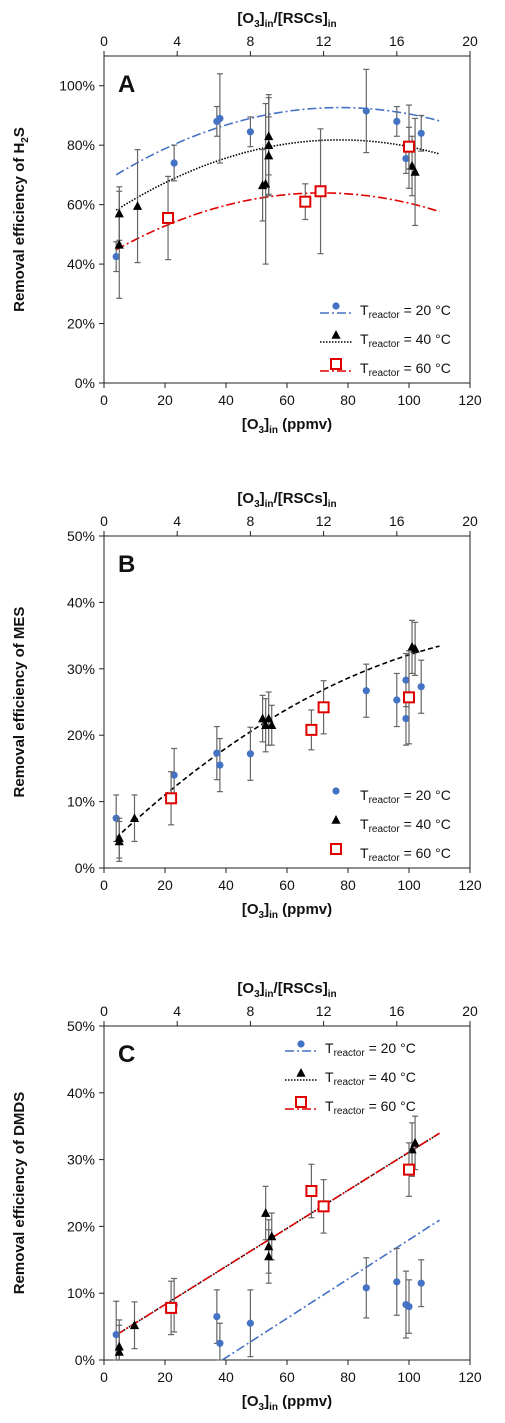  Describe the element at coordinates (81, 205) in the screenshot. I see `y-tick-label: 60%` at that location.